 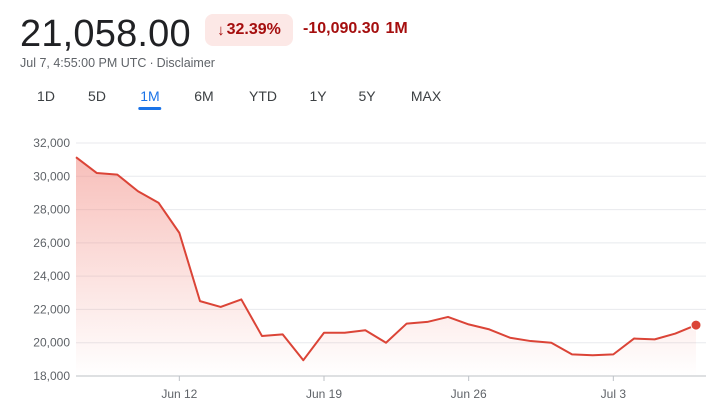 What do you see at coordinates (324, 394) in the screenshot?
I see `x-tick-label: Jun 19` at bounding box center [324, 394].